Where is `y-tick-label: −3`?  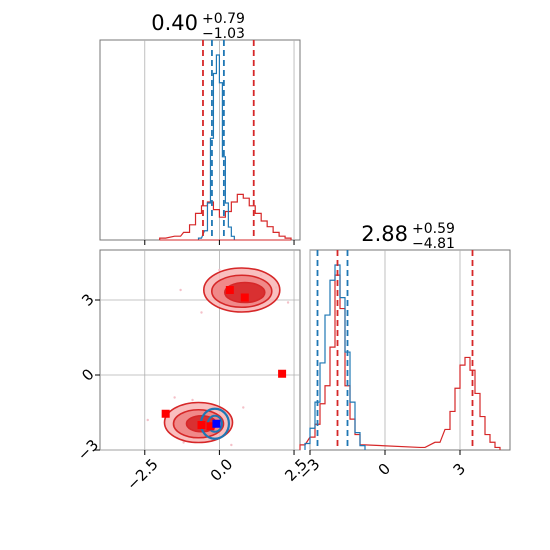 y-tick-label: −3 is located at coordinates (88, 450).